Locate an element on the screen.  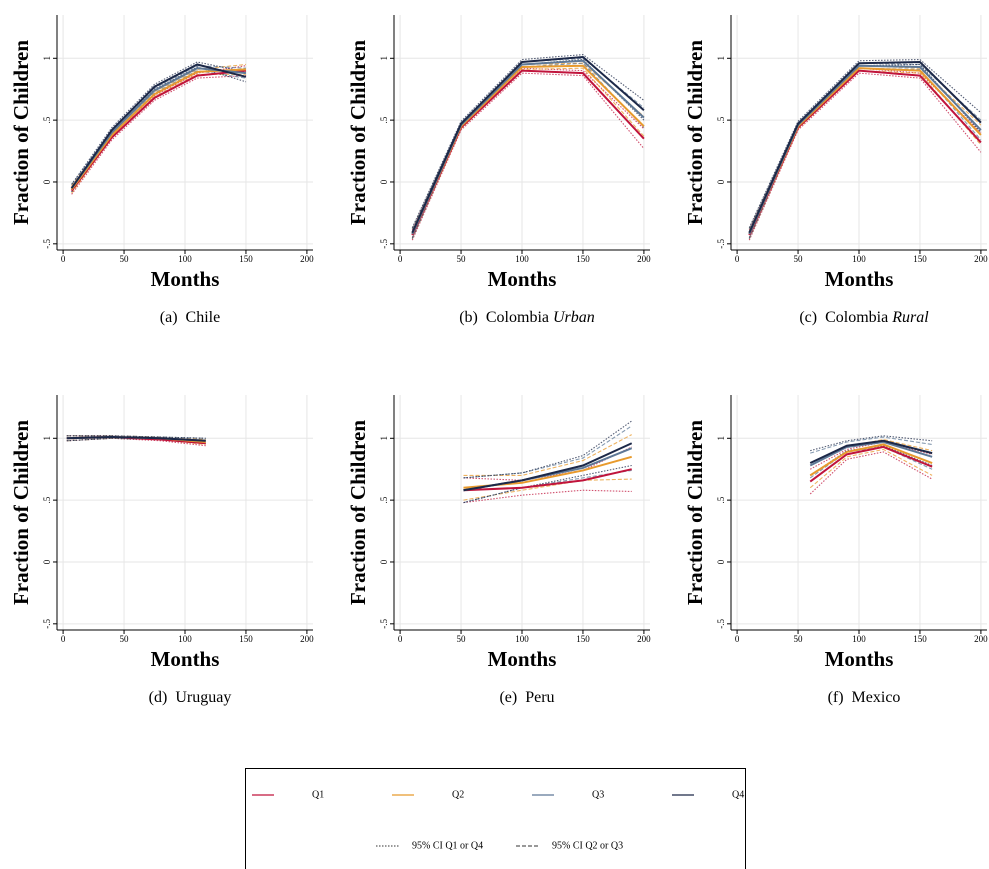
caption-tag: (c) is located at coordinates (808, 317).